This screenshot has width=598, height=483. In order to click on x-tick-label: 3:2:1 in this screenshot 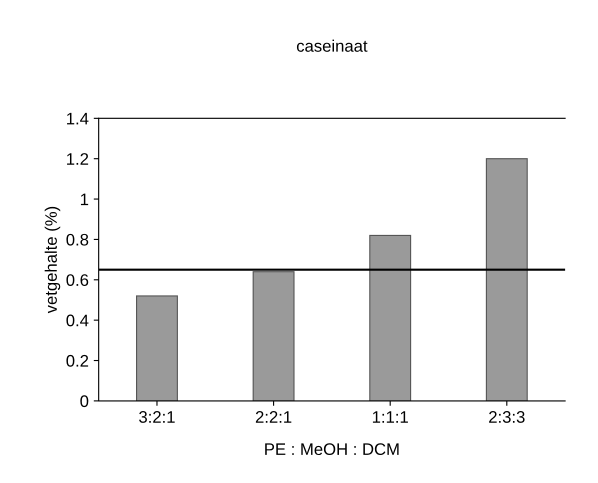, I will do `click(157, 417)`.